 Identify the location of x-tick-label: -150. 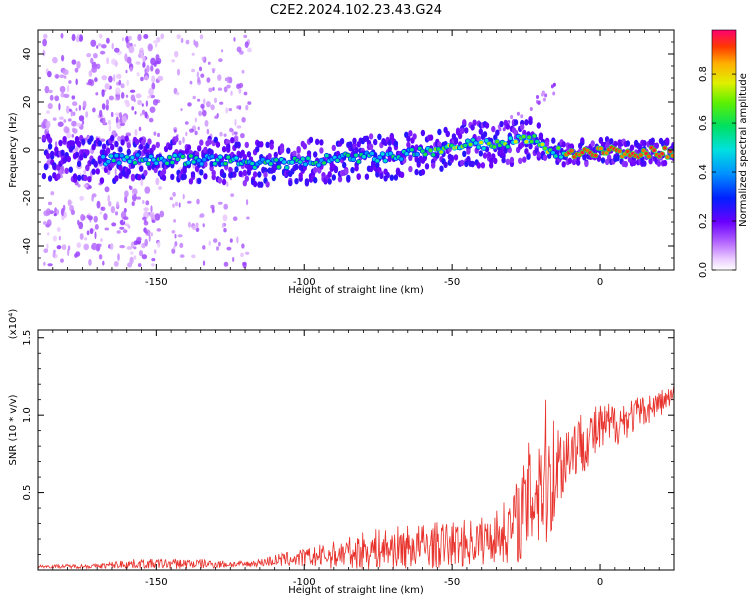
(156, 282).